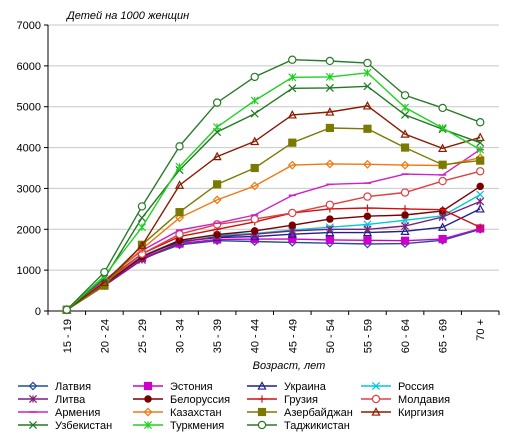 The width and height of the screenshot is (512, 446). I want to click on legend-item: Украина, so click(287, 387).